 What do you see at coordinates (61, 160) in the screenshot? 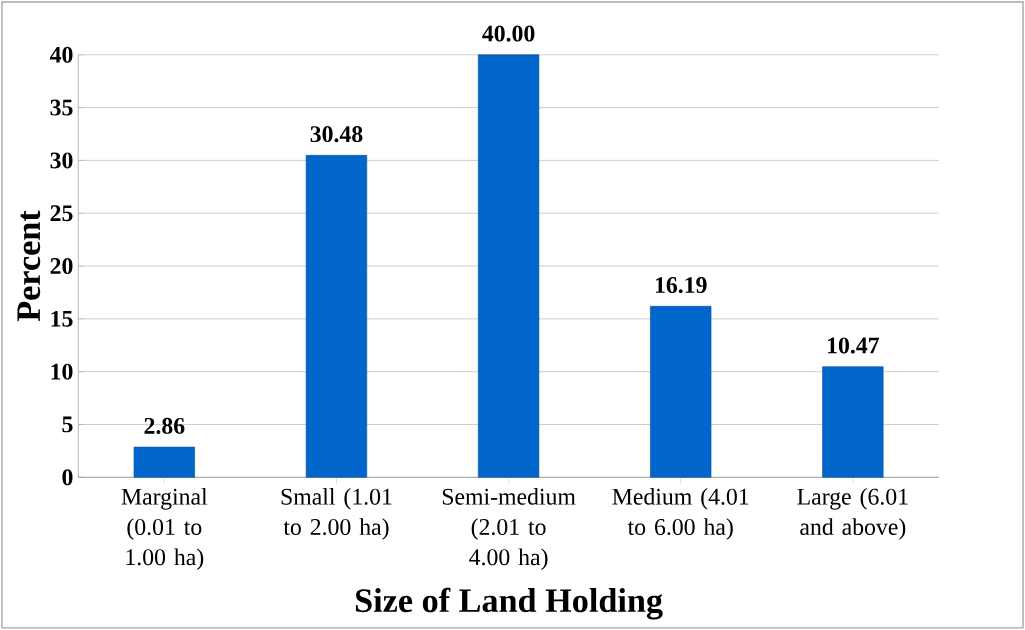
I see `y-tick-label: 30` at bounding box center [61, 160].